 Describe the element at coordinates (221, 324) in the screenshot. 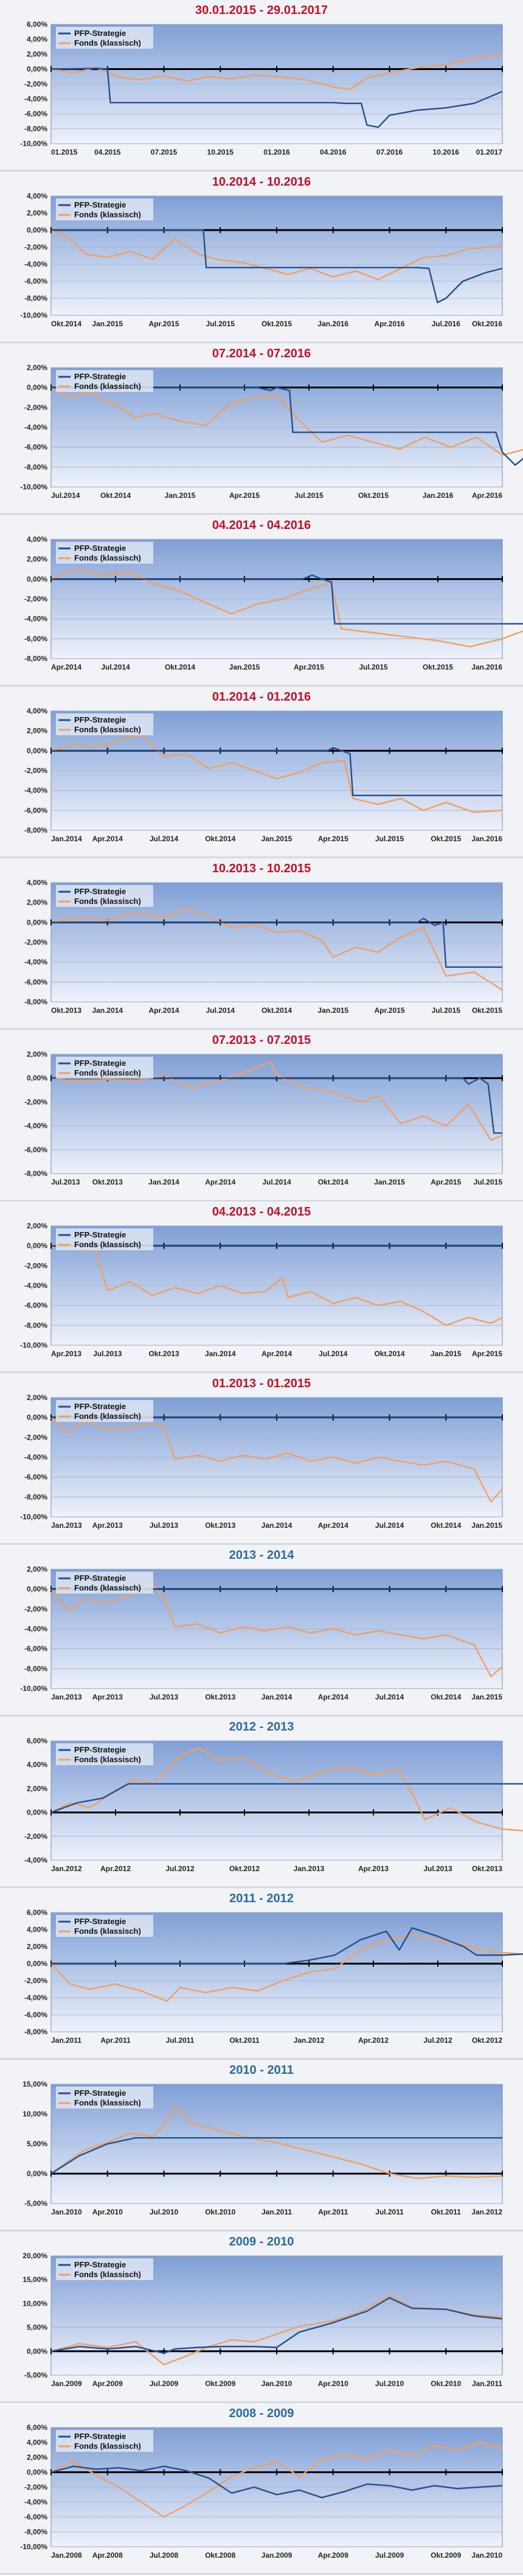

I see `x-tick-label: Jul.2015` at that location.